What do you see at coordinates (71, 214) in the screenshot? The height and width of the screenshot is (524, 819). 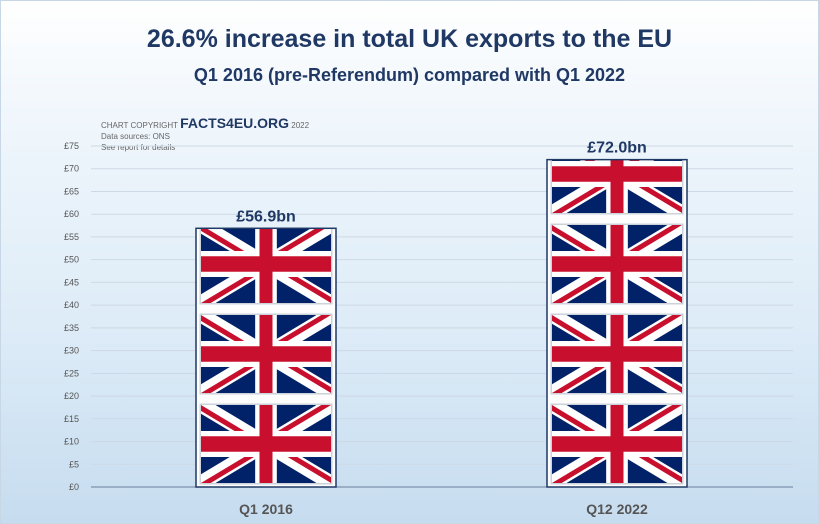 I see `y-tick-label: £60` at bounding box center [71, 214].